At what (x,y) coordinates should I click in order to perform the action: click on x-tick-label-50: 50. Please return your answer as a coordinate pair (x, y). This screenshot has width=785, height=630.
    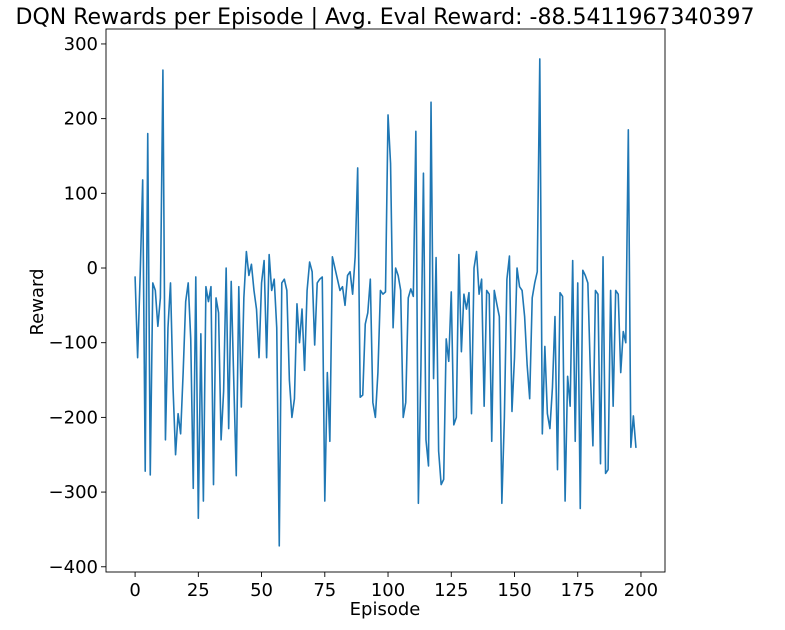
    Looking at the image, I should click on (261, 590).